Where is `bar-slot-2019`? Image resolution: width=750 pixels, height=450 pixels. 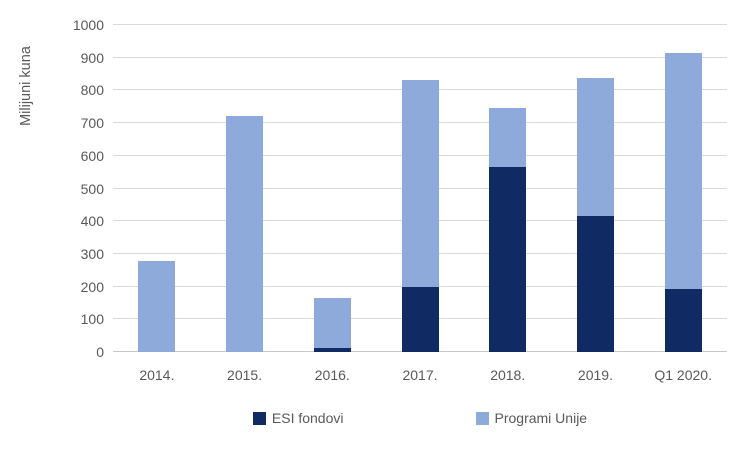 bar-slot-2019 is located at coordinates (596, 188).